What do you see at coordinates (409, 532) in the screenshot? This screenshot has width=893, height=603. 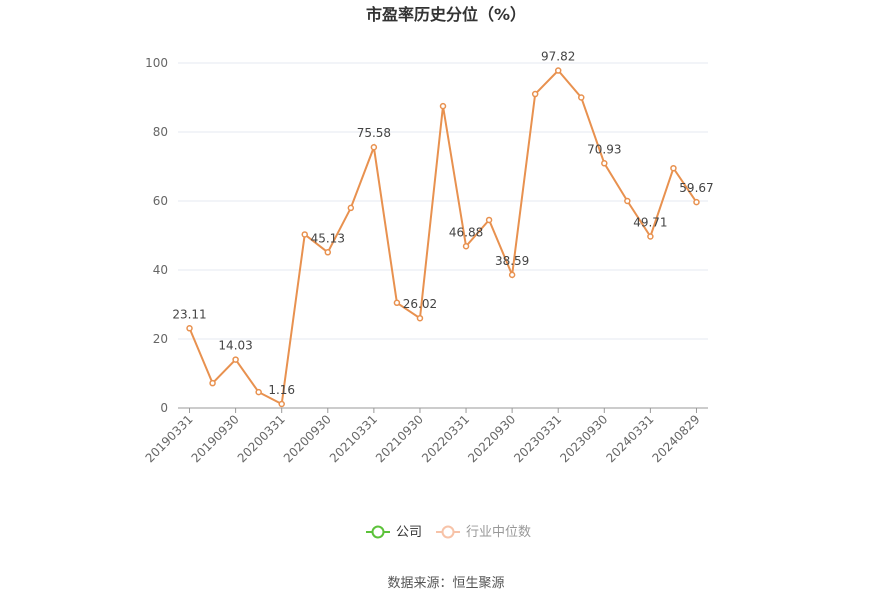 I see `legend-label: 公司` at bounding box center [409, 532].